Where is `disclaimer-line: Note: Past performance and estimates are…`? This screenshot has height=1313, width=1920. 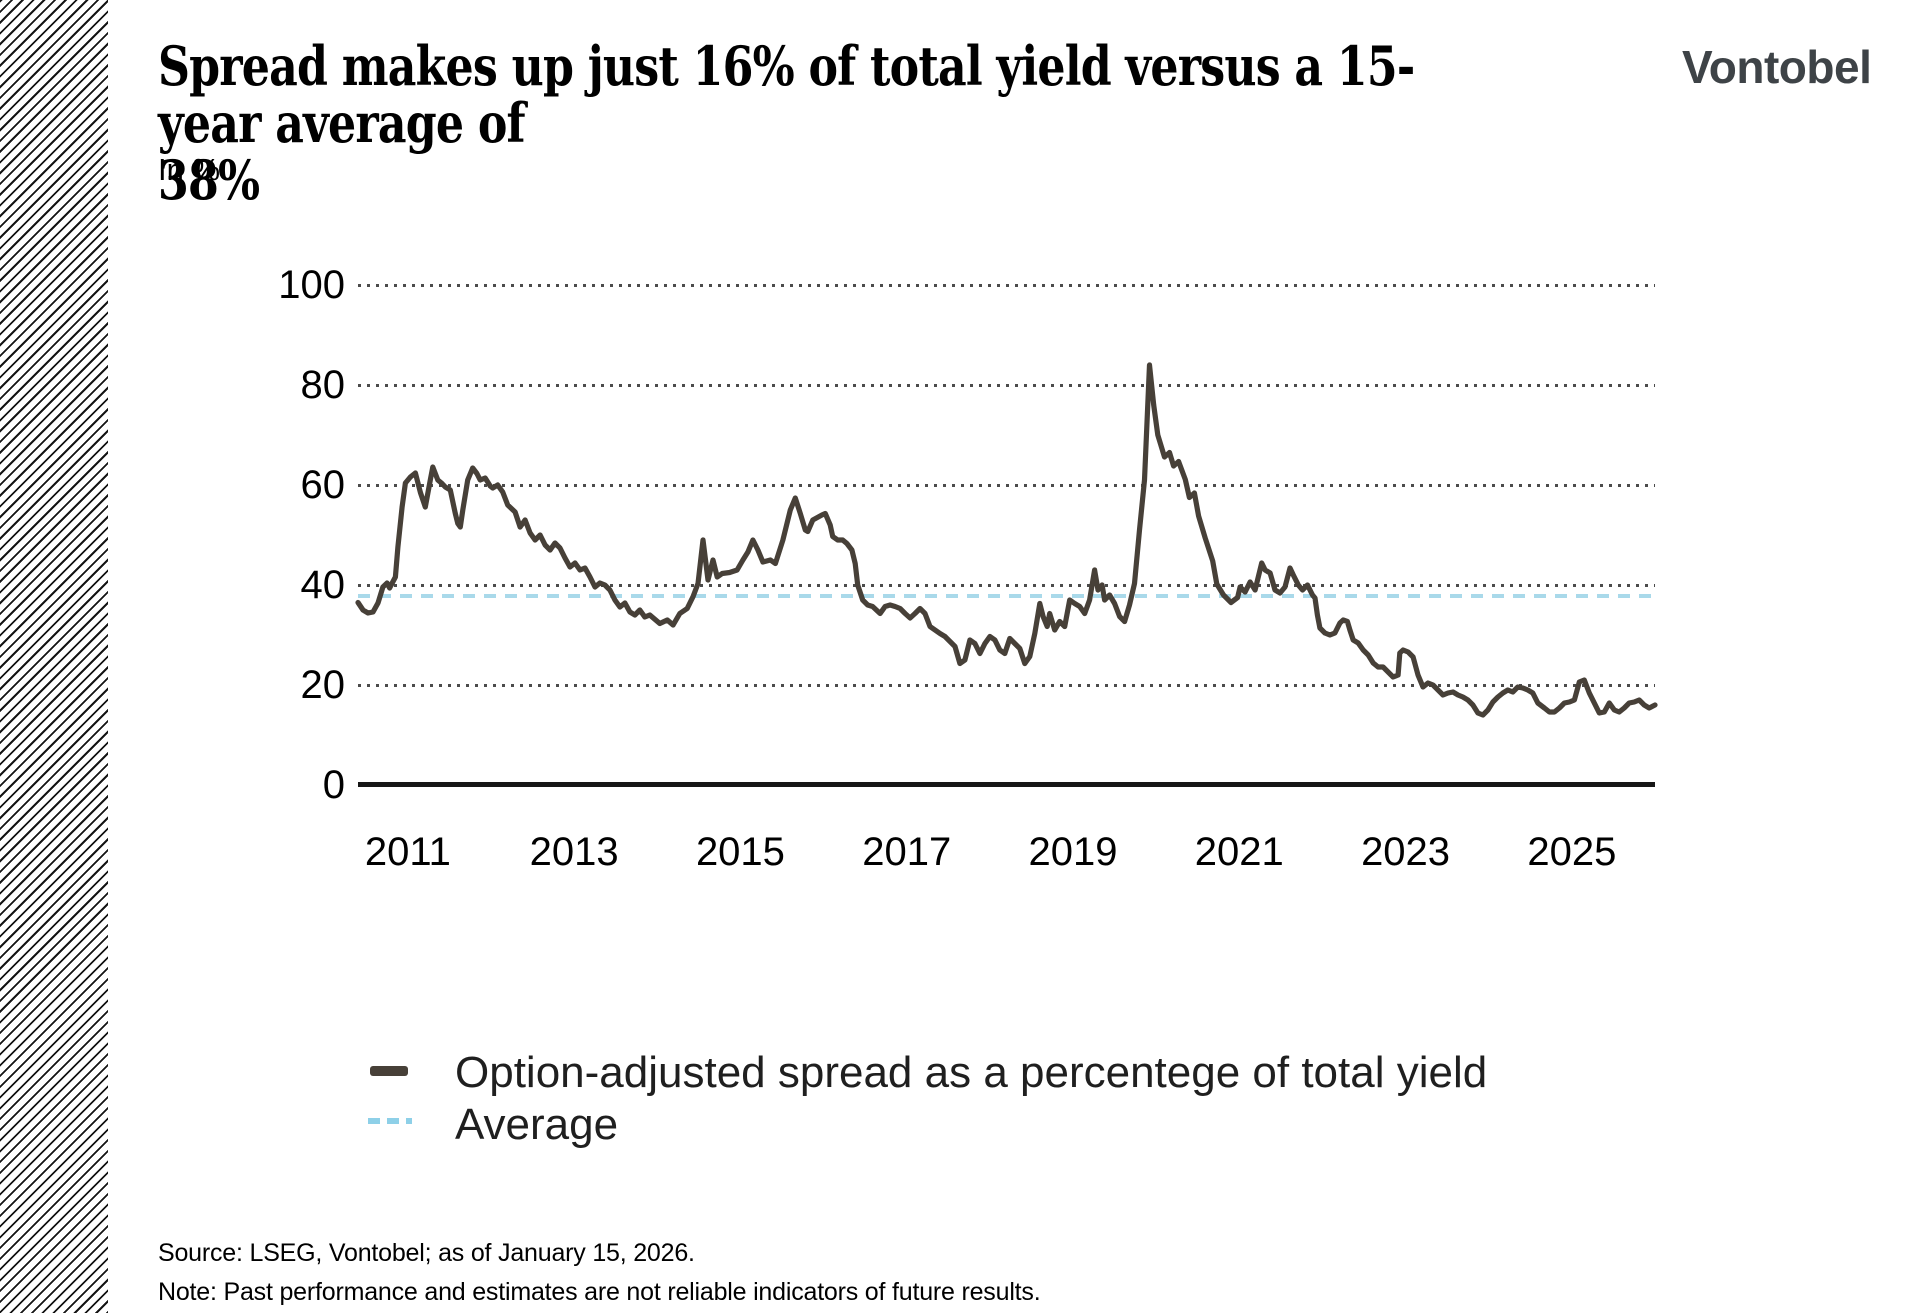
disclaimer-line: Note: Past performance and estimates are… is located at coordinates (599, 1292).